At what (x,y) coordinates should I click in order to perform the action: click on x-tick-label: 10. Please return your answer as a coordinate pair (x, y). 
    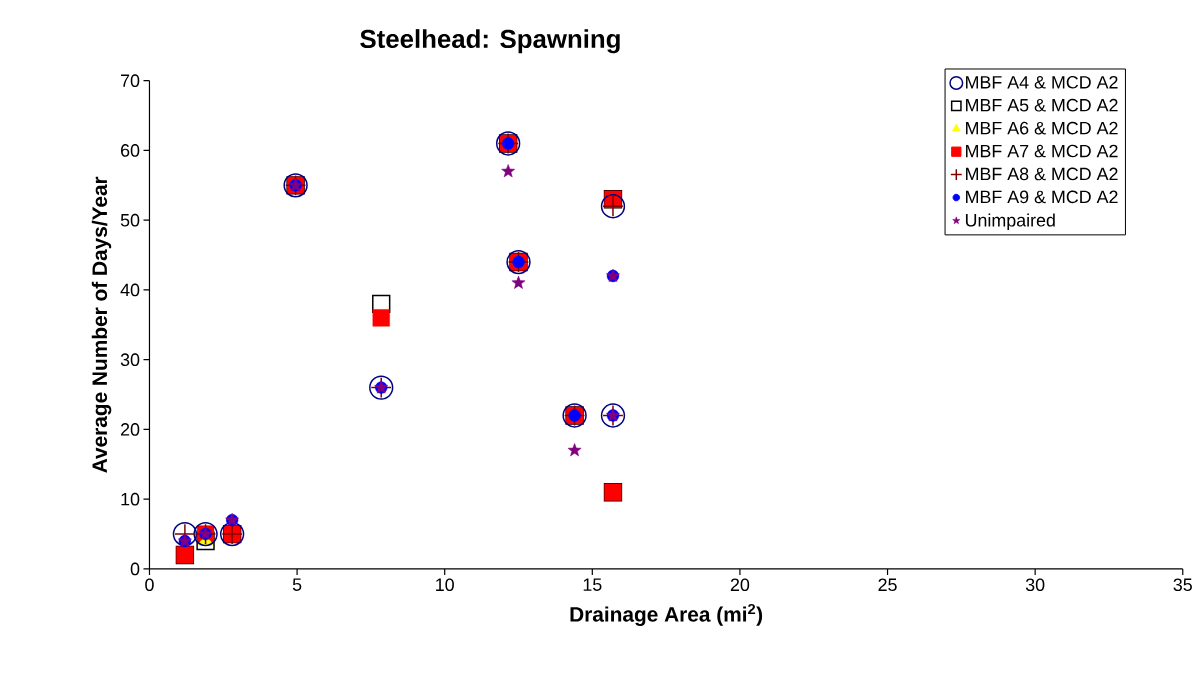
    Looking at the image, I should click on (445, 584).